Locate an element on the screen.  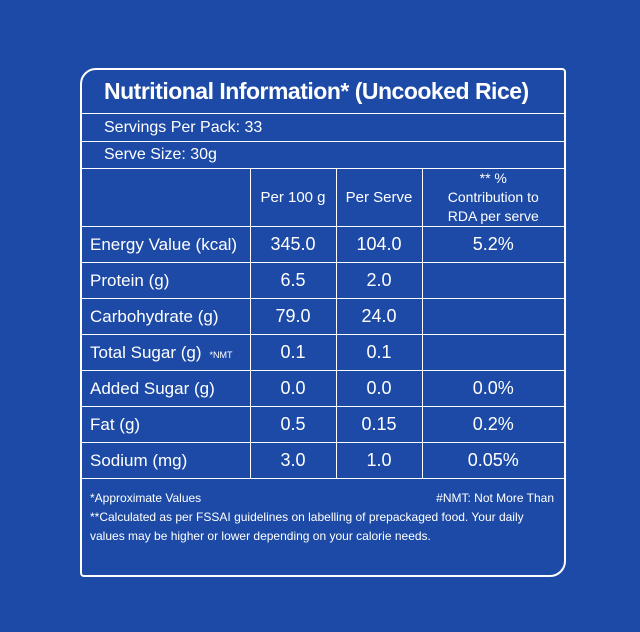
nutrient-row: Added Sugar (g) 0.0 0.0 0.0% is located at coordinates (323, 388).